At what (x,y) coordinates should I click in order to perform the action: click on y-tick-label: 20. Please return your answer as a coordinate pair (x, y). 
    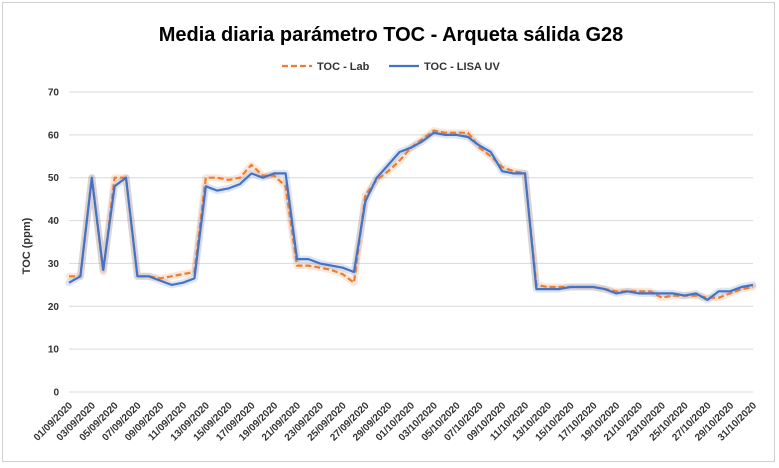
    Looking at the image, I should click on (54, 307).